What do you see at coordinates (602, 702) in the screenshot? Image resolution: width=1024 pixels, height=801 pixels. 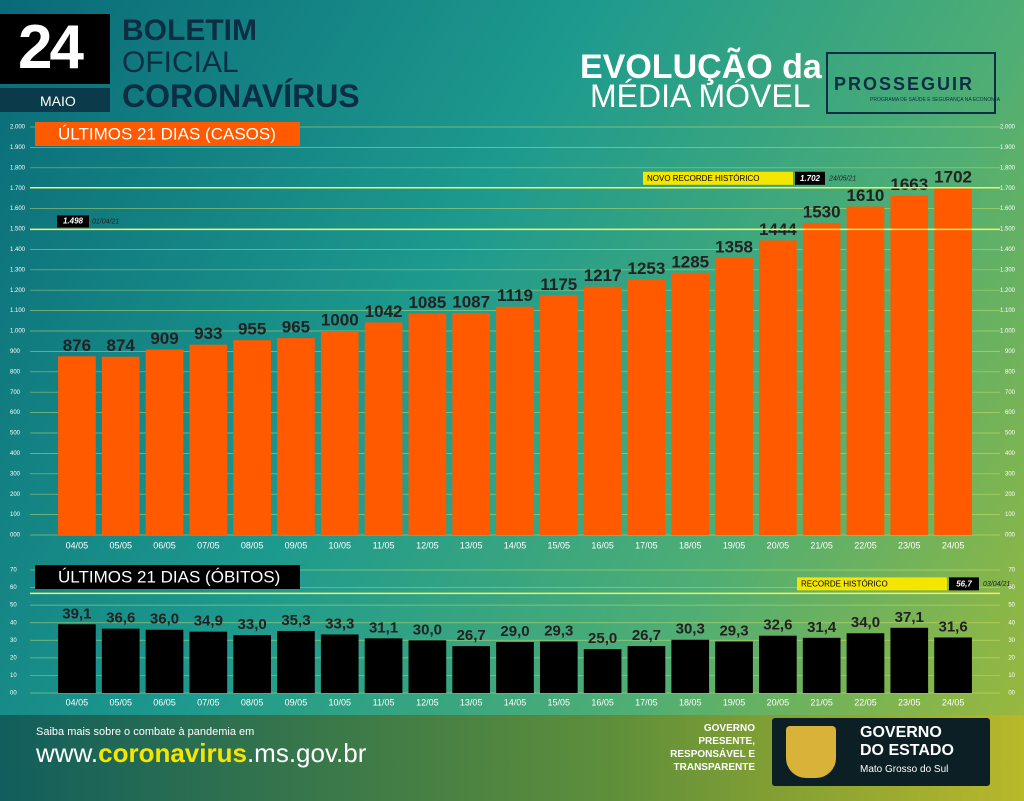 I see `x-tick-label: 16/05` at bounding box center [602, 702].